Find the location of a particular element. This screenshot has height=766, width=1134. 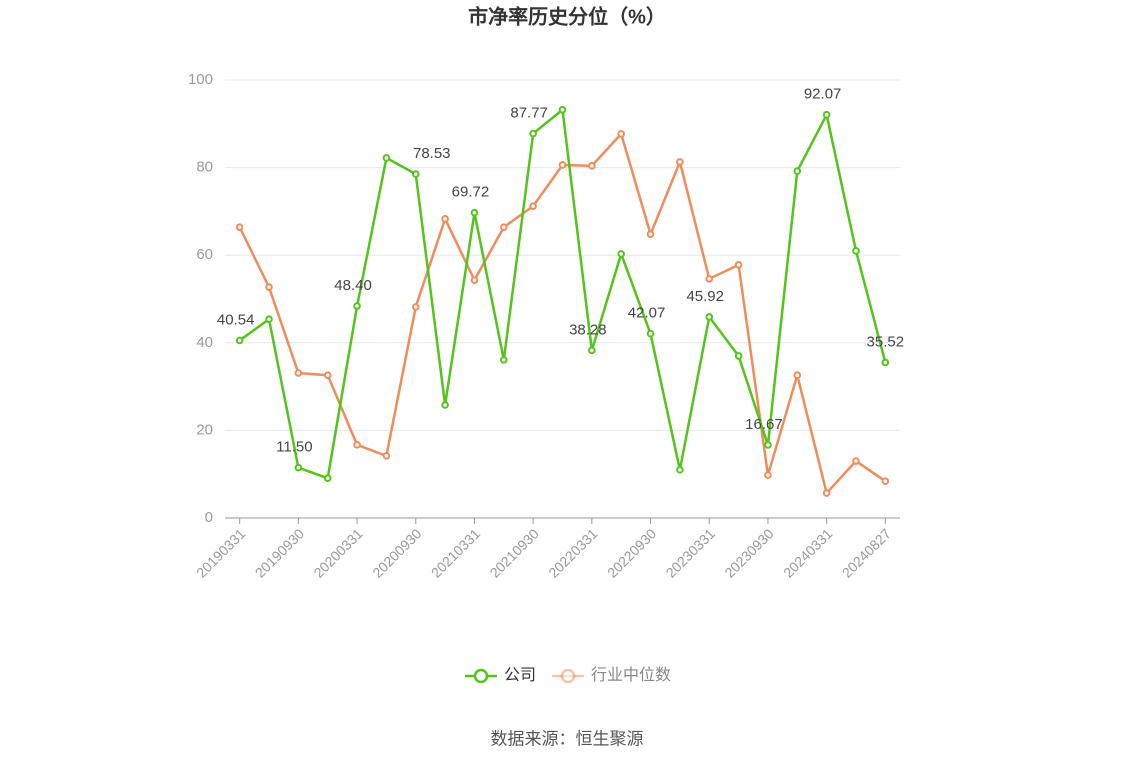

data-label: 16.67 is located at coordinates (764, 424).